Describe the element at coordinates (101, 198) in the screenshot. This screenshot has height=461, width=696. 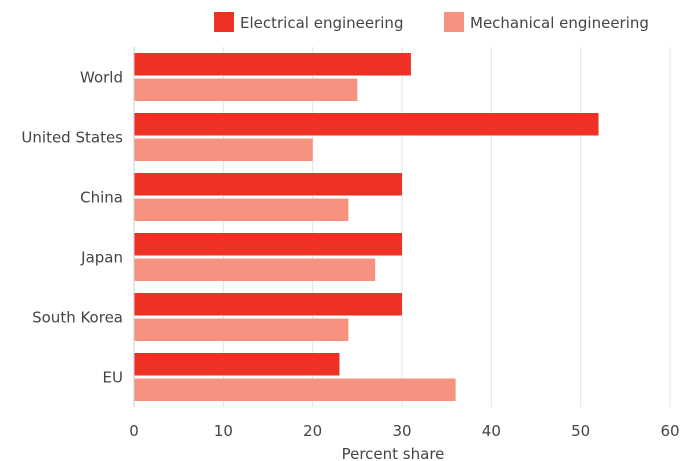
I see `category-label: China` at that location.